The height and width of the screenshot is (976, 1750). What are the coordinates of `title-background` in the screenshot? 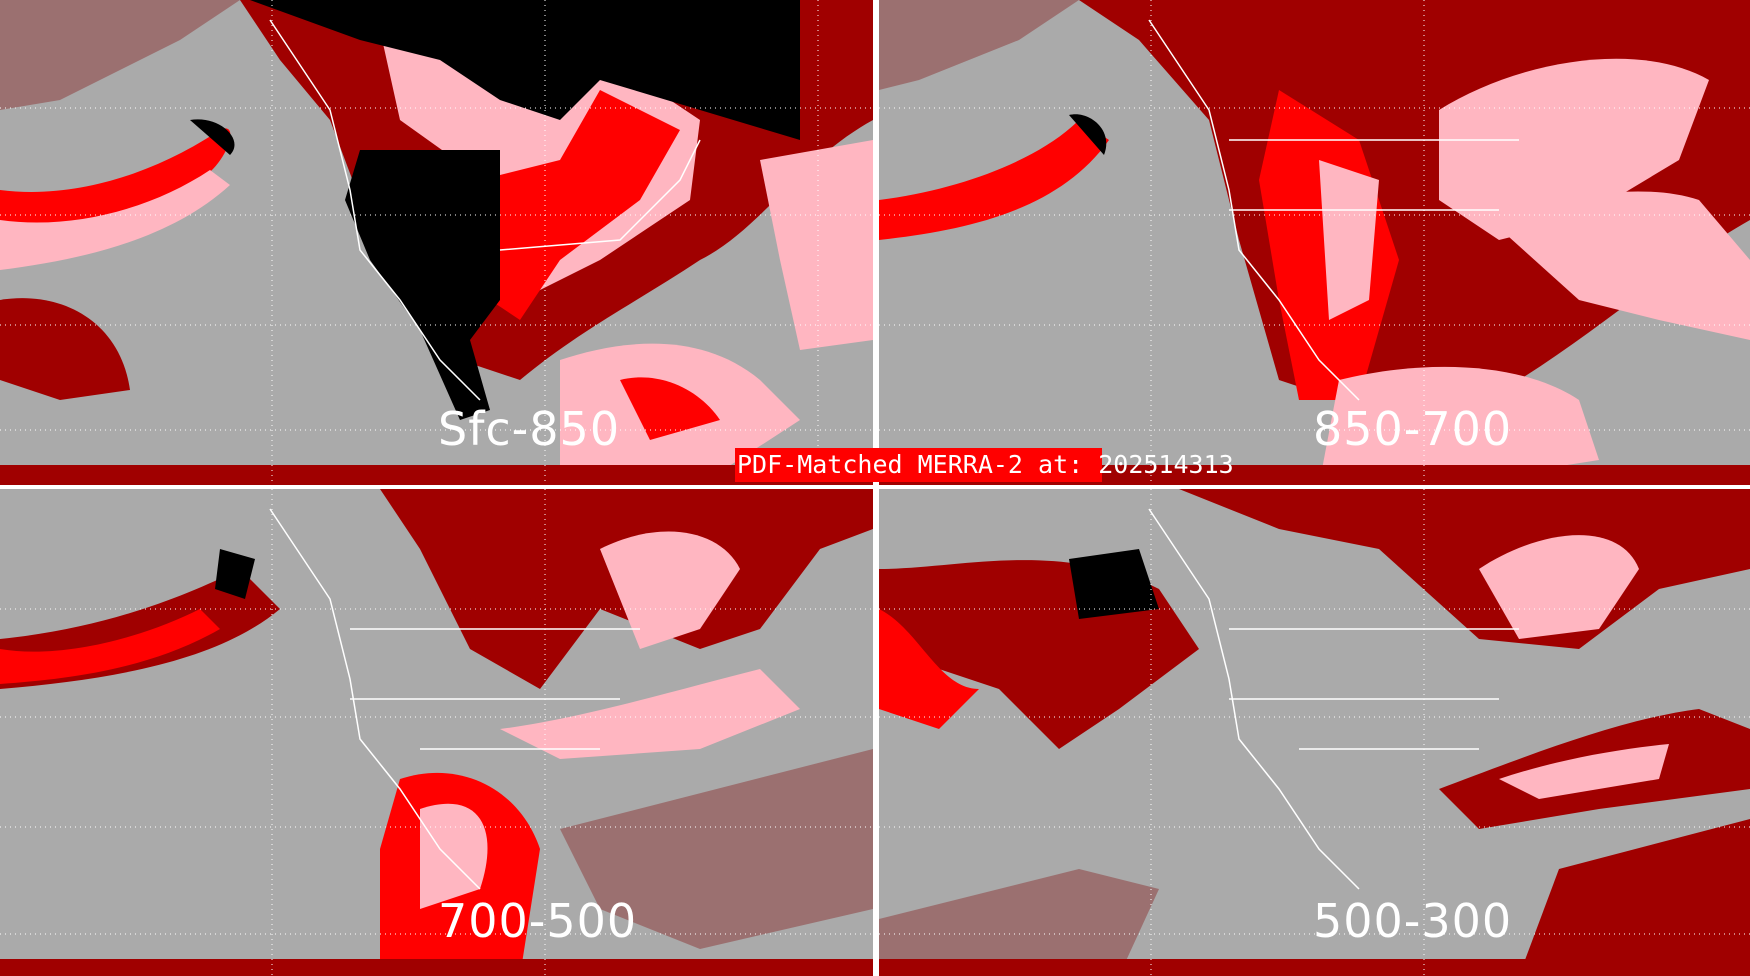 It's located at (918, 465).